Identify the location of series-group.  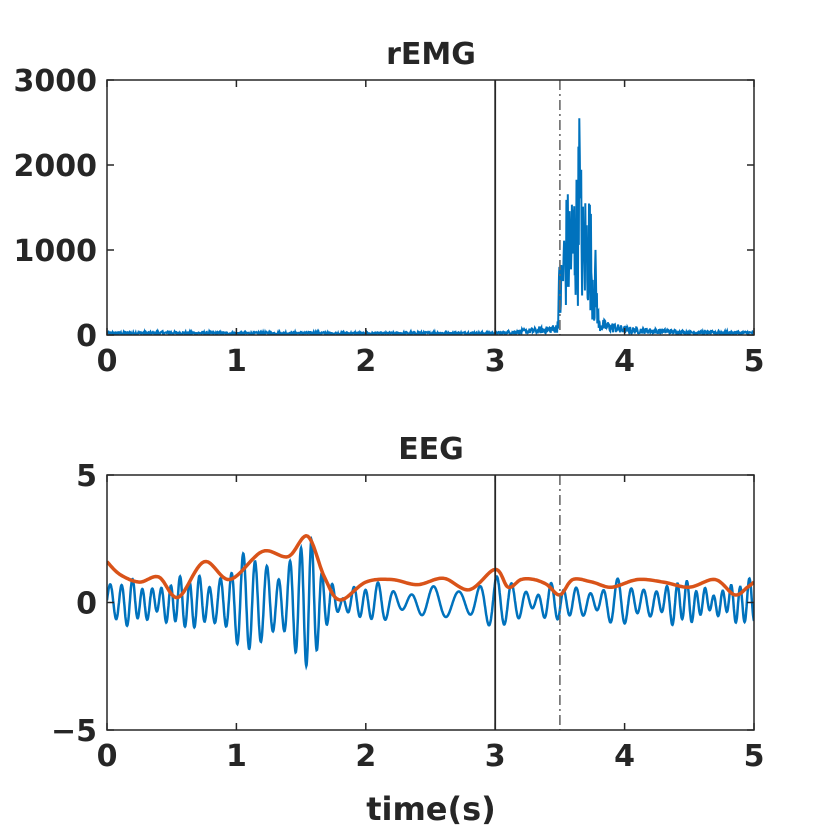
(430, 602).